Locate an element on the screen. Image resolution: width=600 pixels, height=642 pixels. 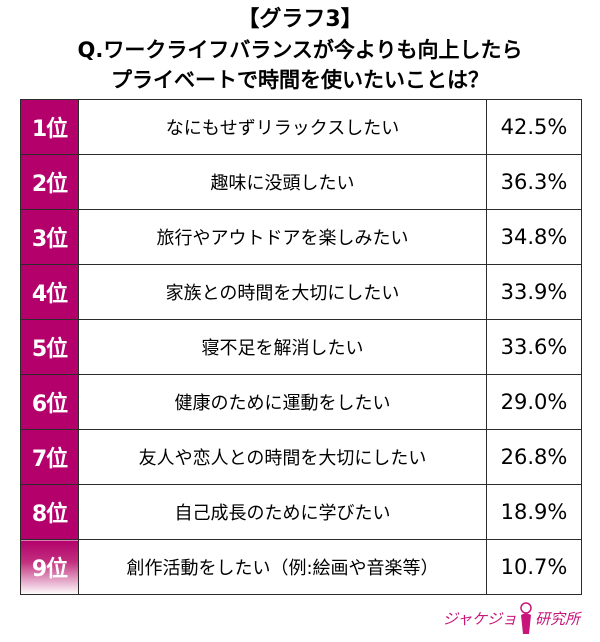
ranking-row: 8位 自己成長のために学びたい 18.9% is located at coordinates (301, 512).